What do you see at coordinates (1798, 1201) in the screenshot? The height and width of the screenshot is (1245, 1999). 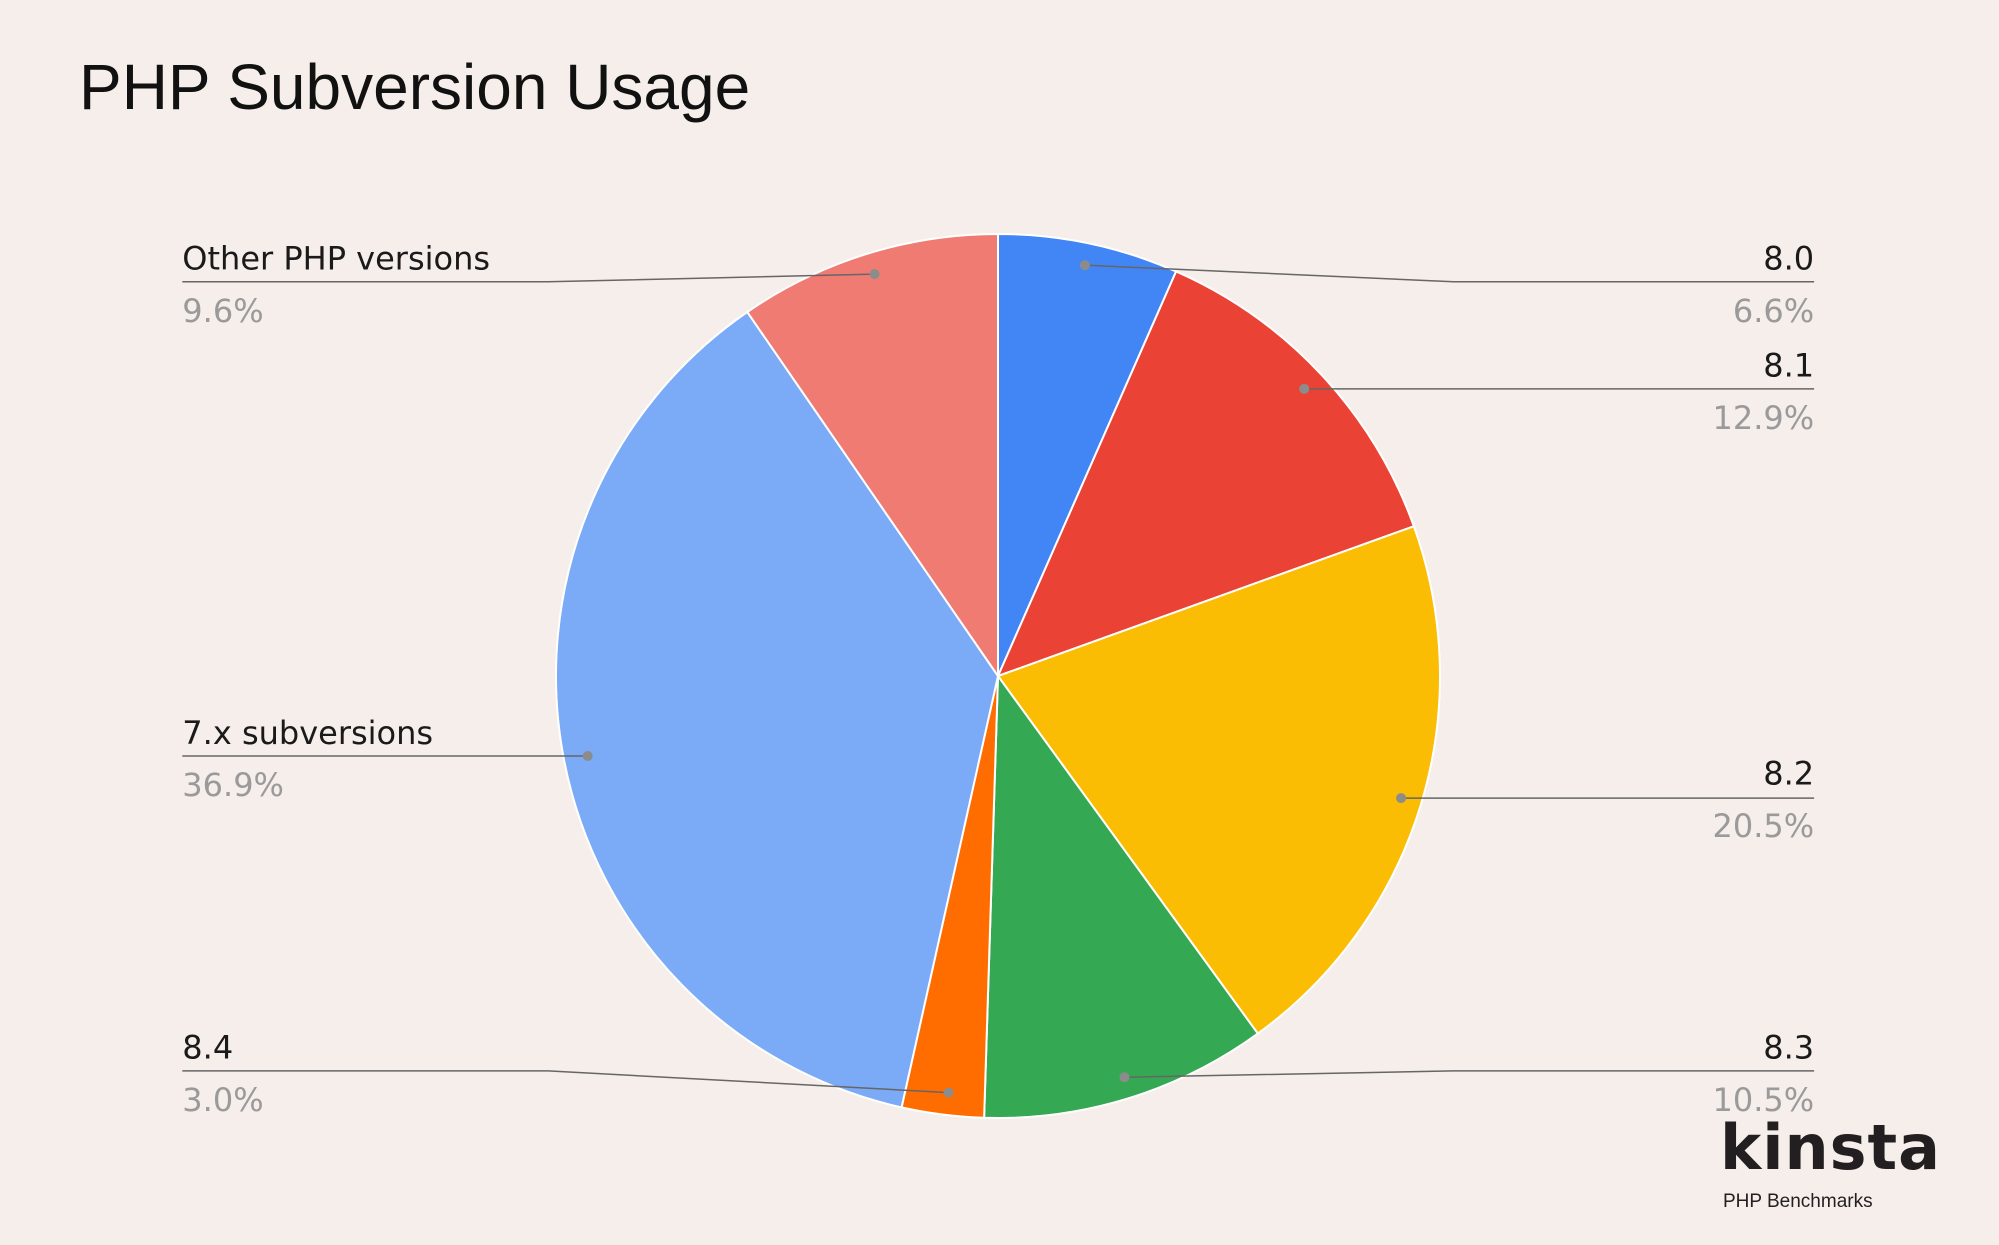 I see `logo-subtitle: PHP Benchmarks` at bounding box center [1798, 1201].